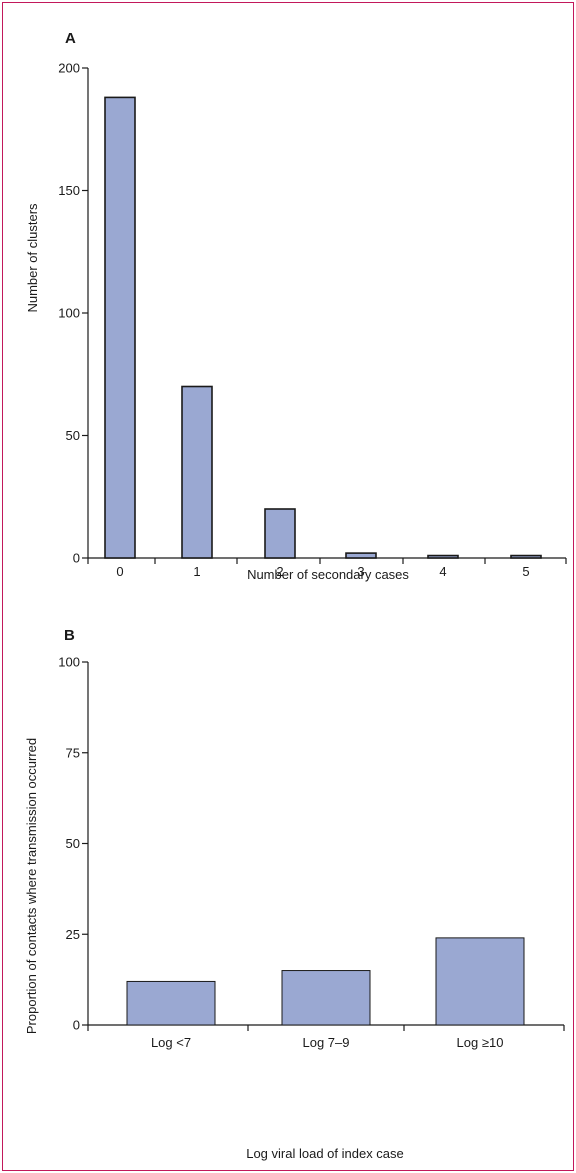  Describe the element at coordinates (69, 313) in the screenshot. I see `chart-a-y-tick-label: 100` at that location.